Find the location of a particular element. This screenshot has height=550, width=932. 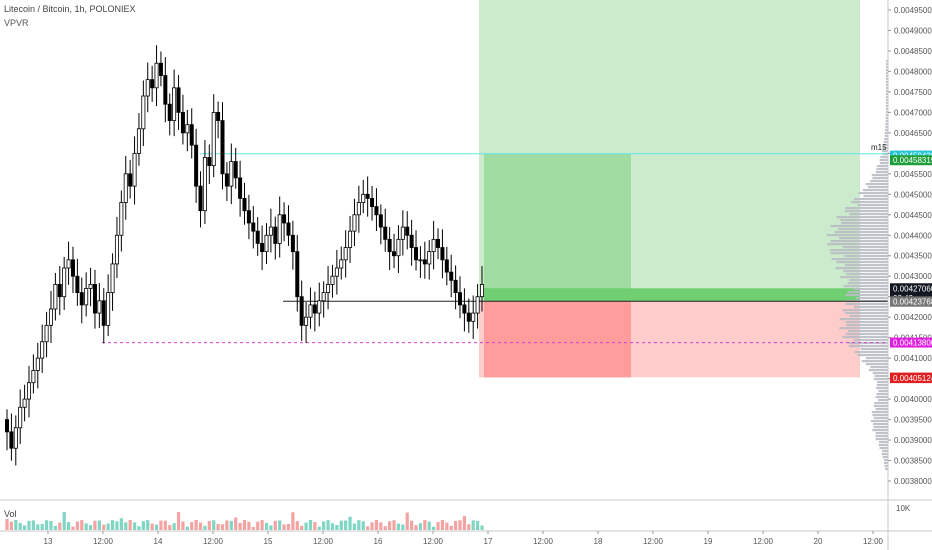

x-tick-label: 12:00 is located at coordinates (873, 541).